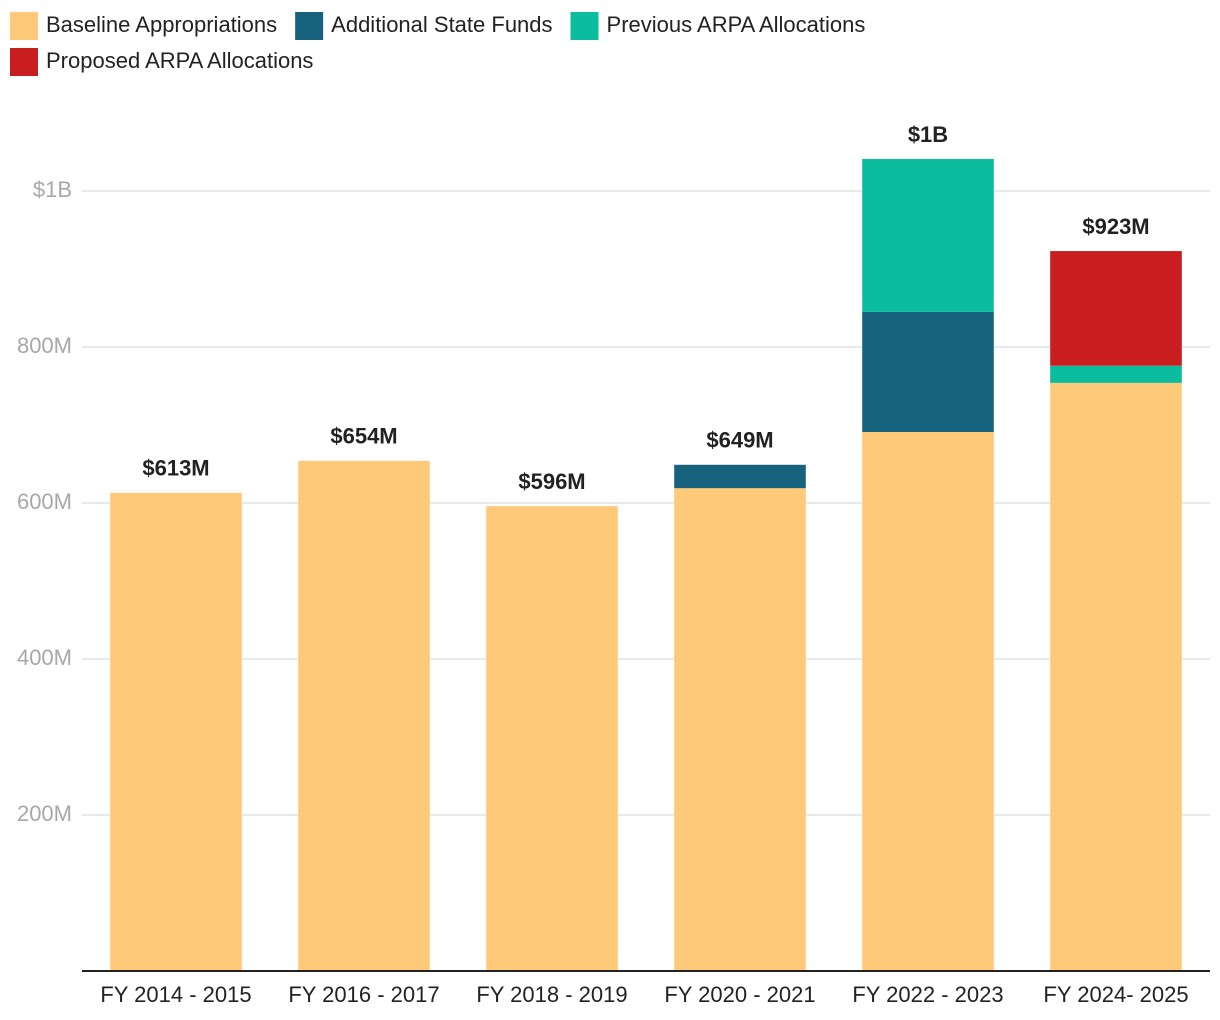  I want to click on total-label: $1B, so click(928, 134).